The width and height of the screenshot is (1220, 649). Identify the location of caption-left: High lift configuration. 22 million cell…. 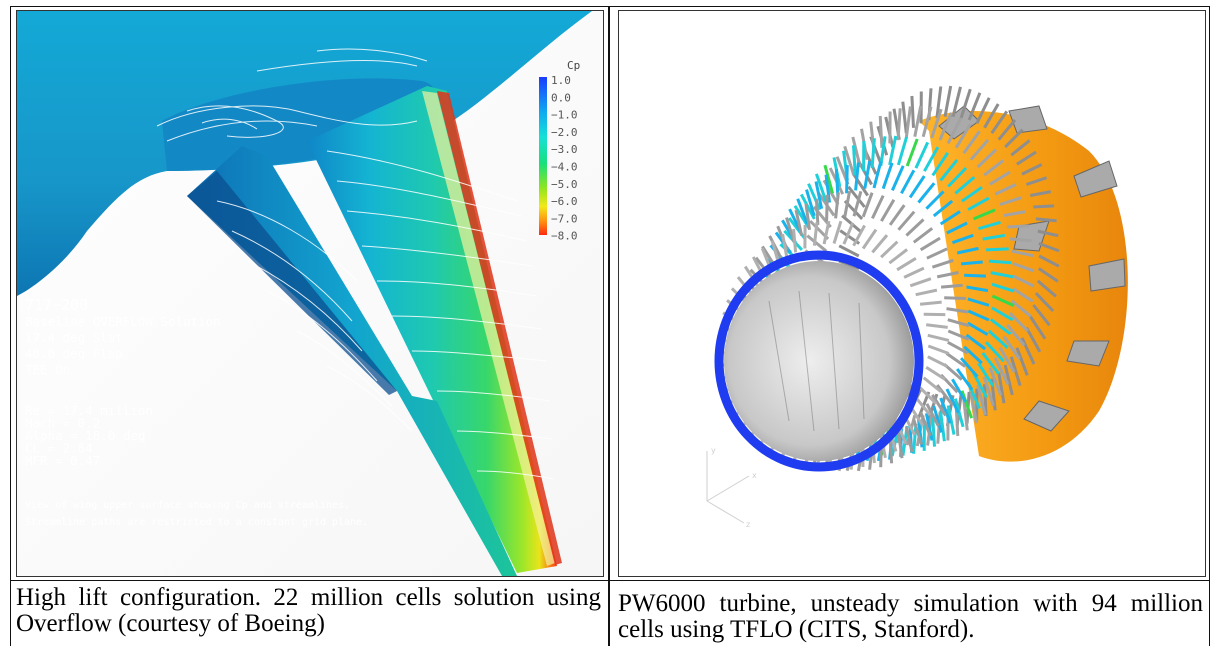
(308, 610).